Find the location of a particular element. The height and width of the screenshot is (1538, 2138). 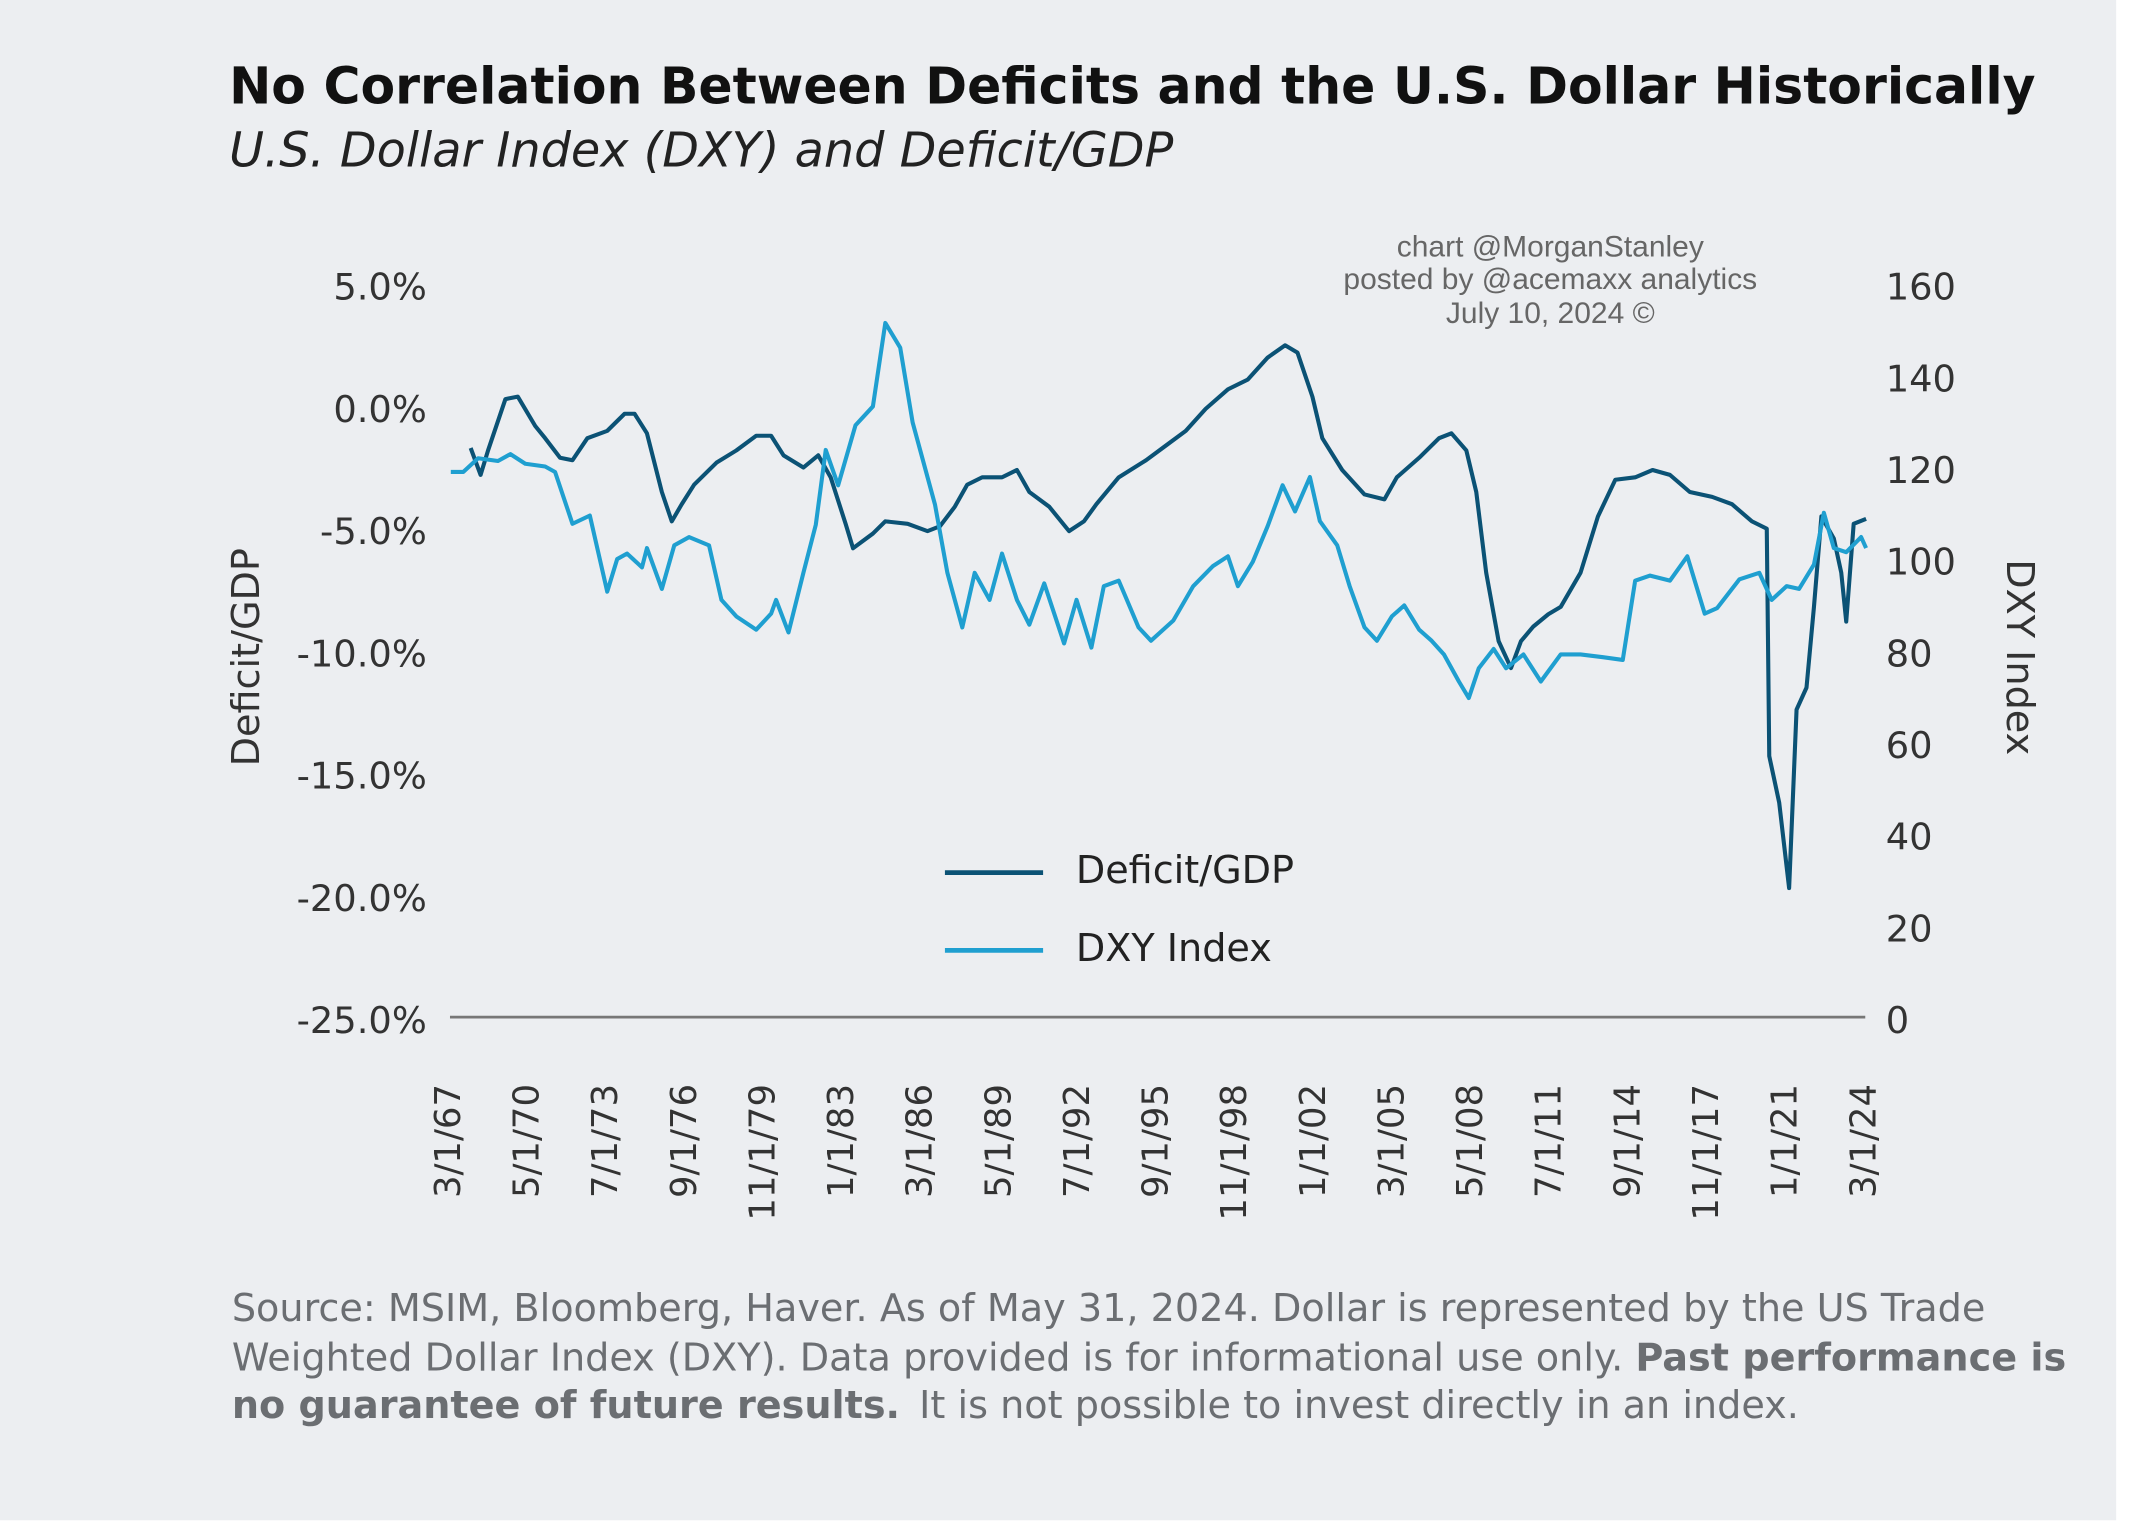

y-tick-label: -25.0% is located at coordinates (362, 1020).